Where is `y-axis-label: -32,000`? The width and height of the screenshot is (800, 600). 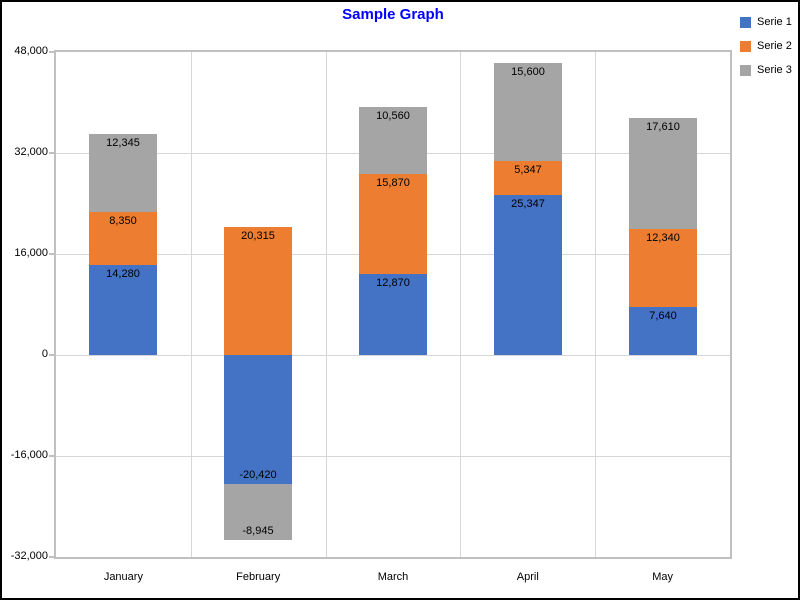
y-axis-label: -32,000 is located at coordinates (29, 556).